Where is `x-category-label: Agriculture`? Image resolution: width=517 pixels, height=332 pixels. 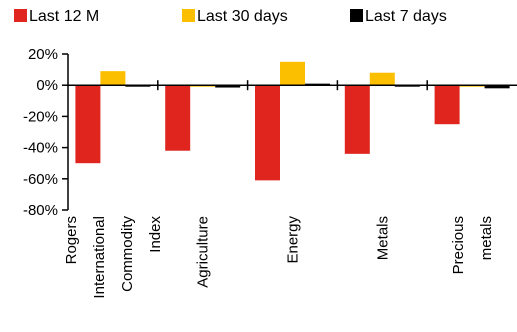 x-category-label: Agriculture is located at coordinates (203, 252).